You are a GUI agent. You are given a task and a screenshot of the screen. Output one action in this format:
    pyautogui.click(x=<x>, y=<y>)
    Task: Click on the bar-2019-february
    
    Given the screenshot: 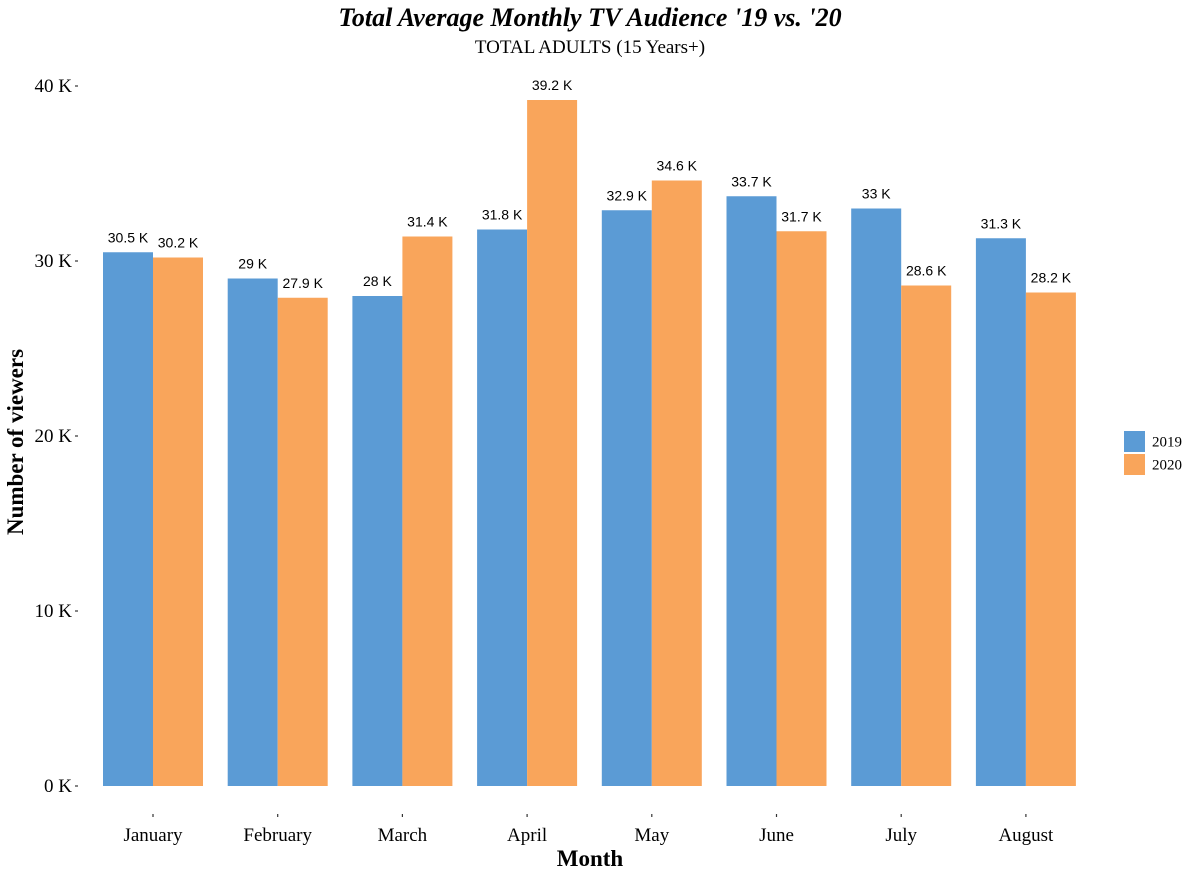 What is the action you would take?
    pyautogui.click(x=252, y=532)
    